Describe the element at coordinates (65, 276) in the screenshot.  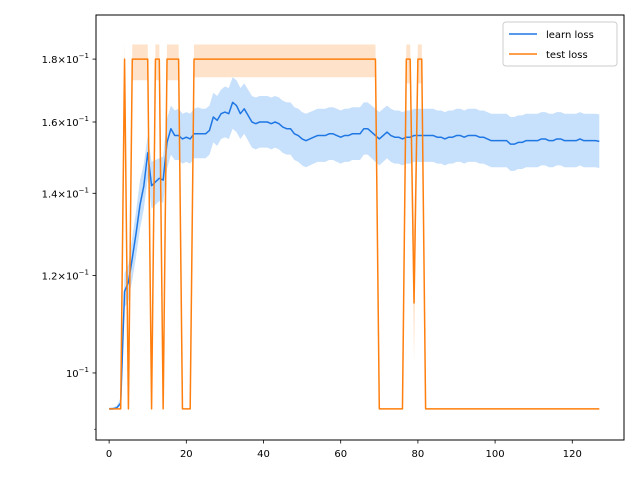
I see `y-tick-label: 1.2×10⁻¹` at that location.